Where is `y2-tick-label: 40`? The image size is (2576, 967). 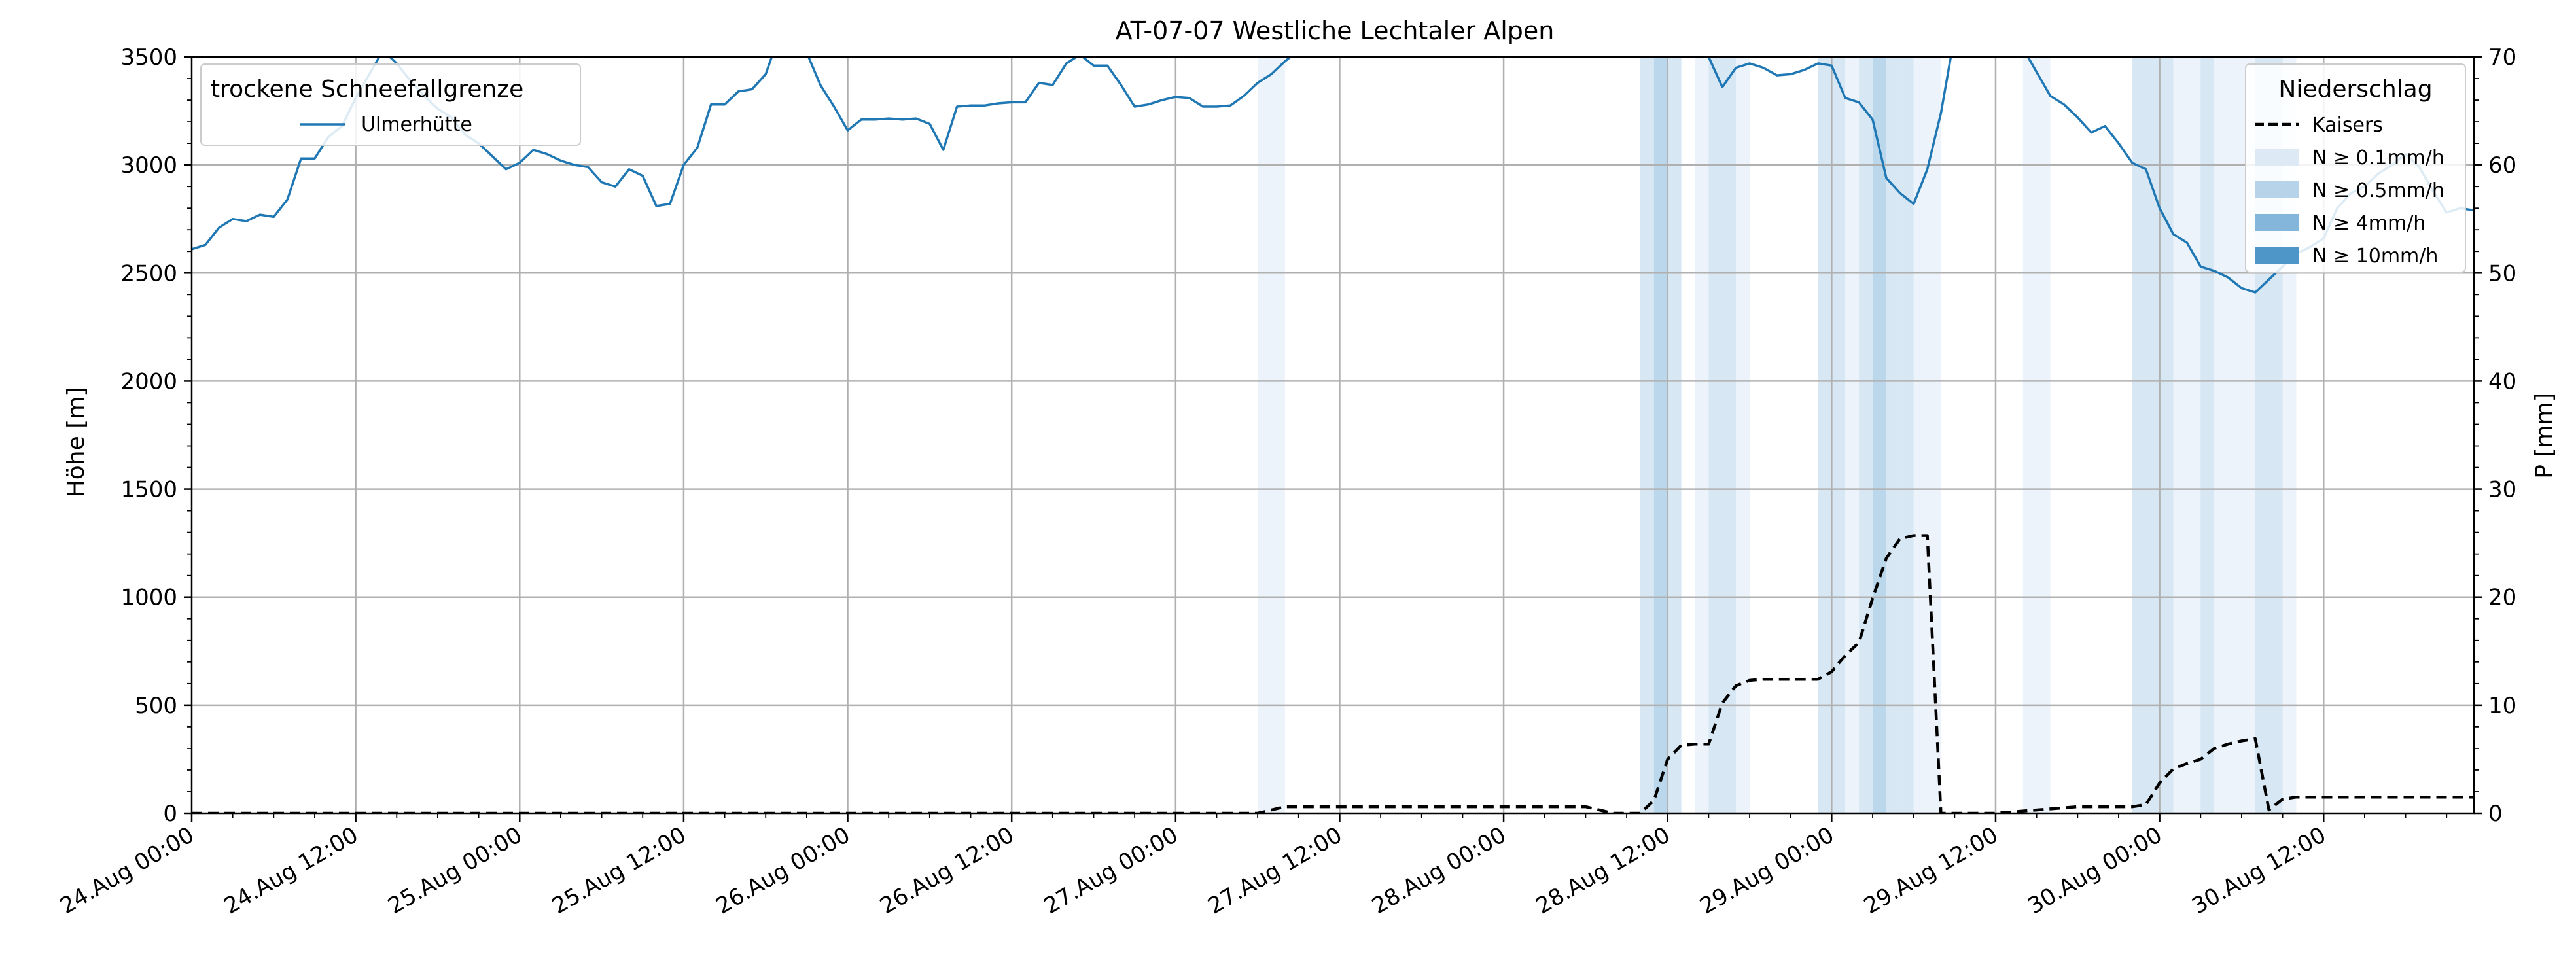
y2-tick-label: 40 is located at coordinates (2502, 381).